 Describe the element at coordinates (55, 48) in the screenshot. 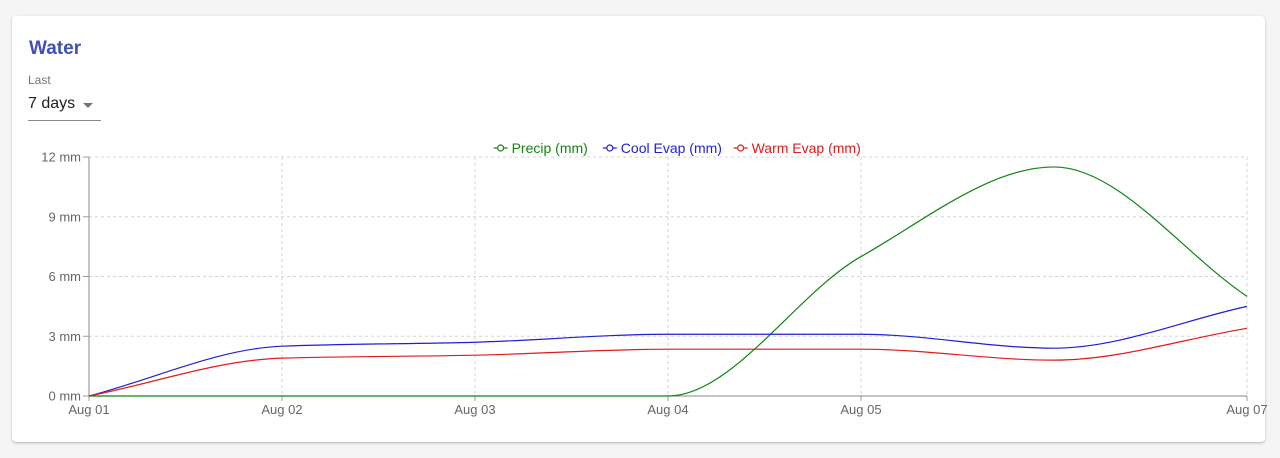

I see `card-title: Water` at that location.